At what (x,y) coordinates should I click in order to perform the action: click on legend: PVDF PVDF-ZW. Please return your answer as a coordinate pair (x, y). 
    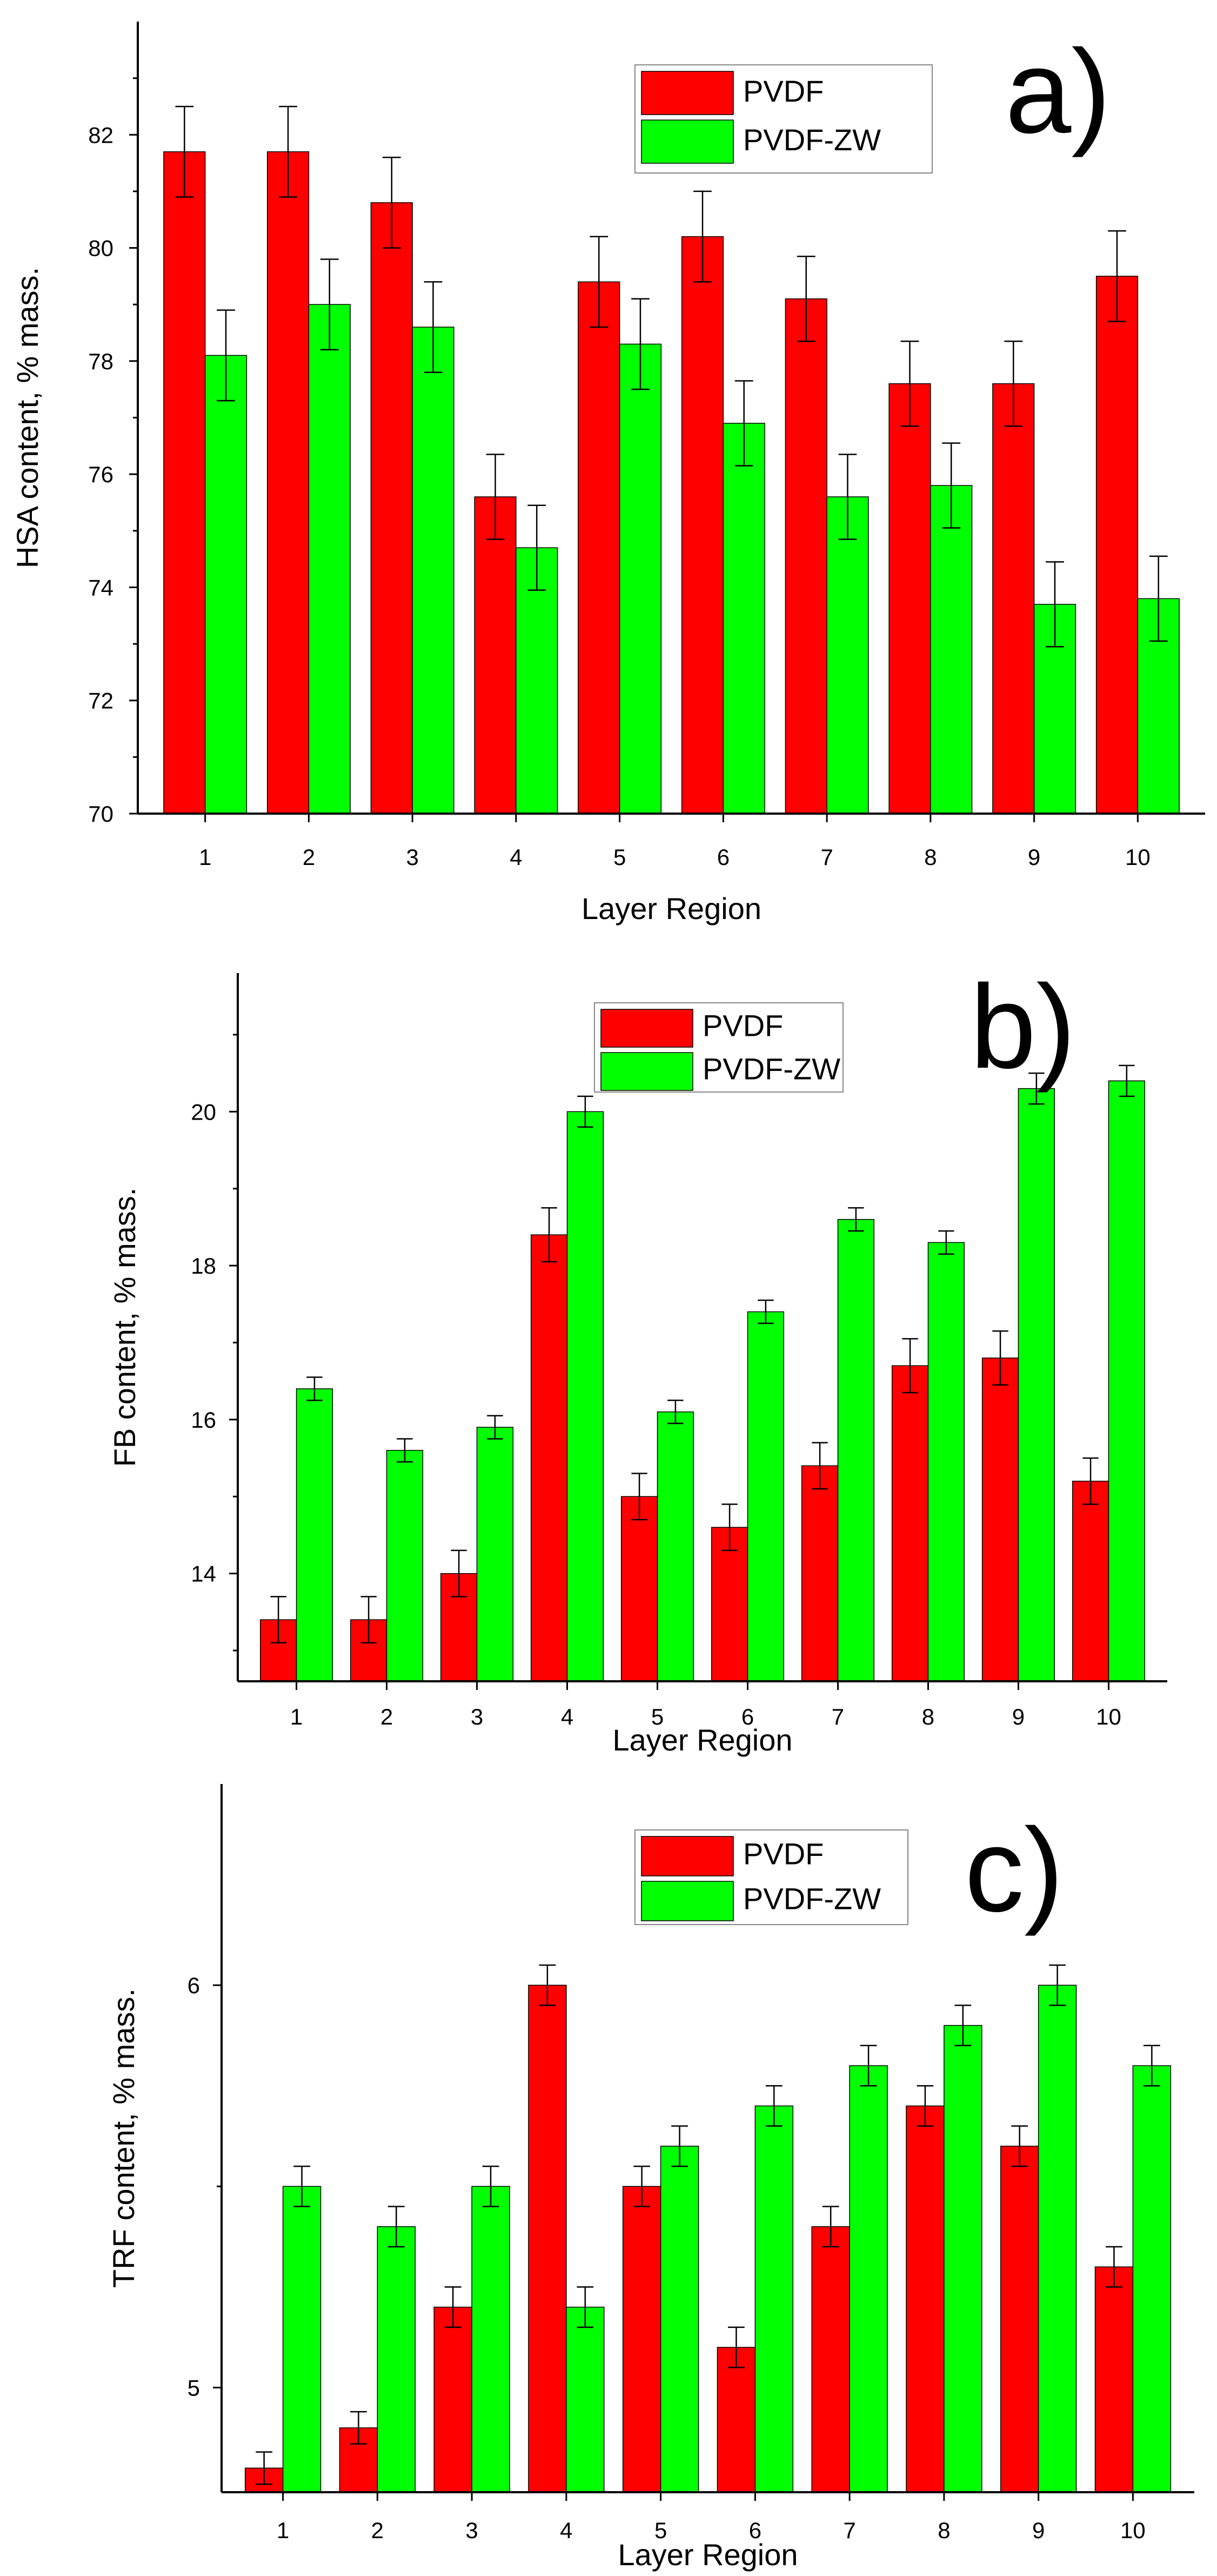
    Looking at the image, I should click on (771, 1877).